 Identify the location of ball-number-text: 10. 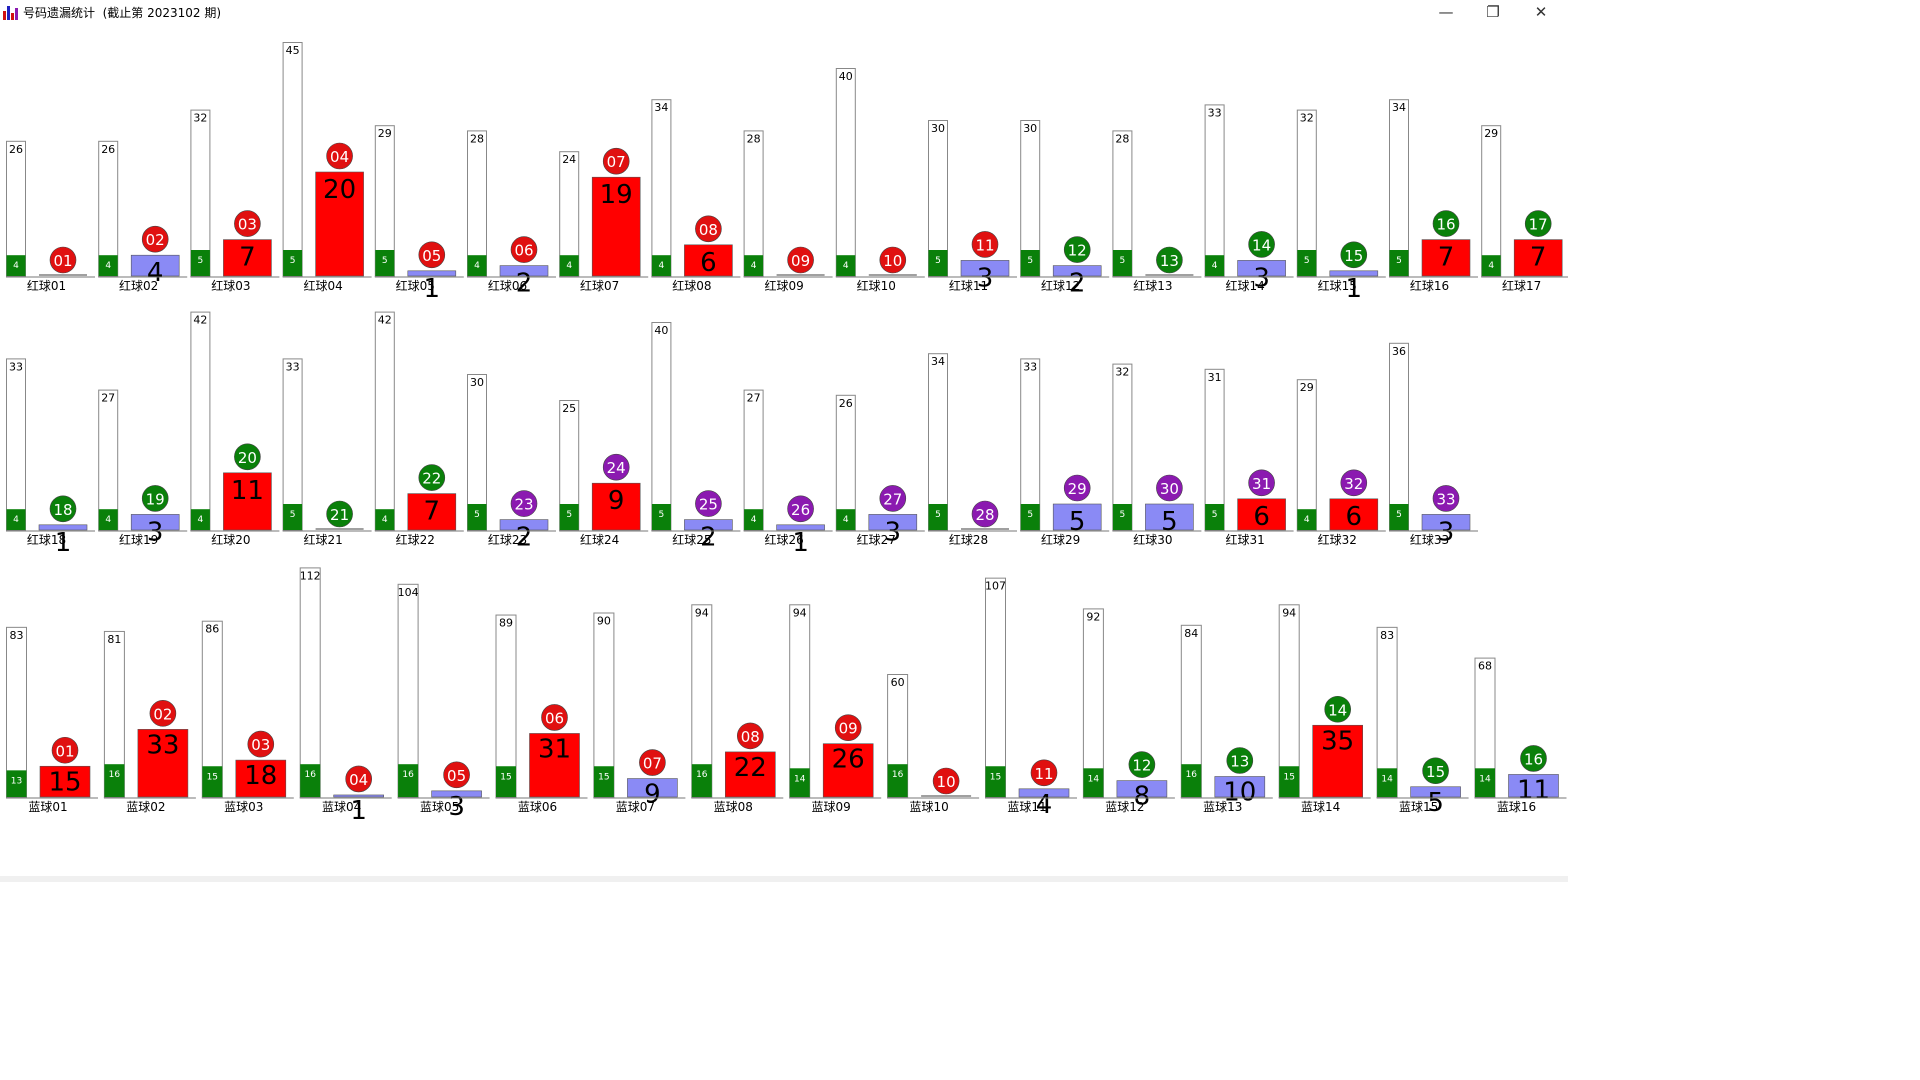
(946, 782).